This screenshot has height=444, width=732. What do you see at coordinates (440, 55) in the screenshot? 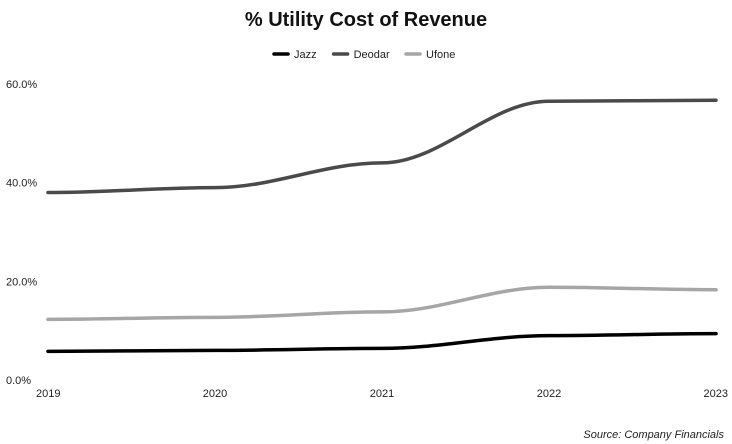
I see `legend-label-ufone: Ufone` at bounding box center [440, 55].